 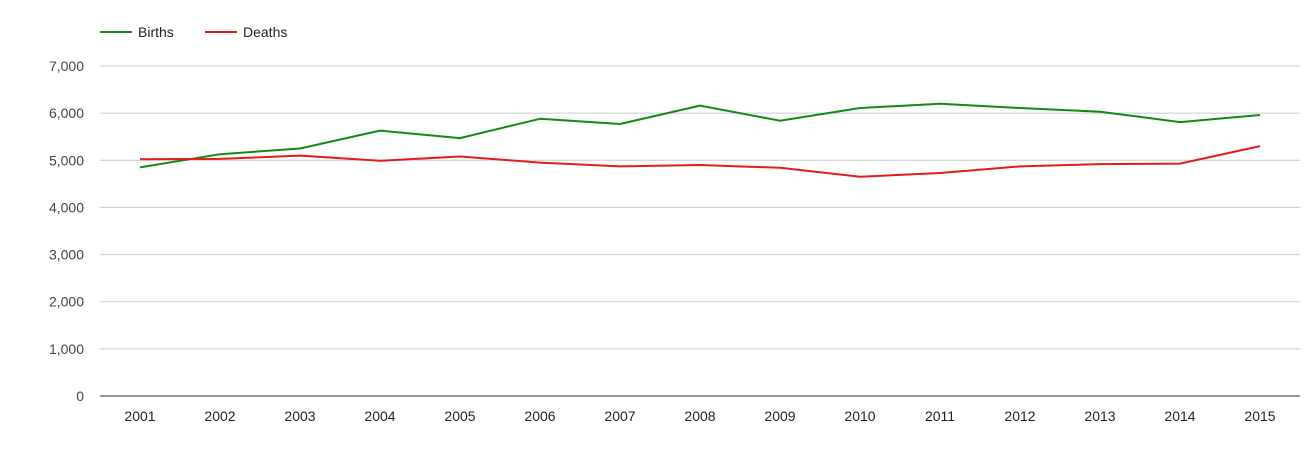 I want to click on x-tick-label: 2015, so click(x=1259, y=416).